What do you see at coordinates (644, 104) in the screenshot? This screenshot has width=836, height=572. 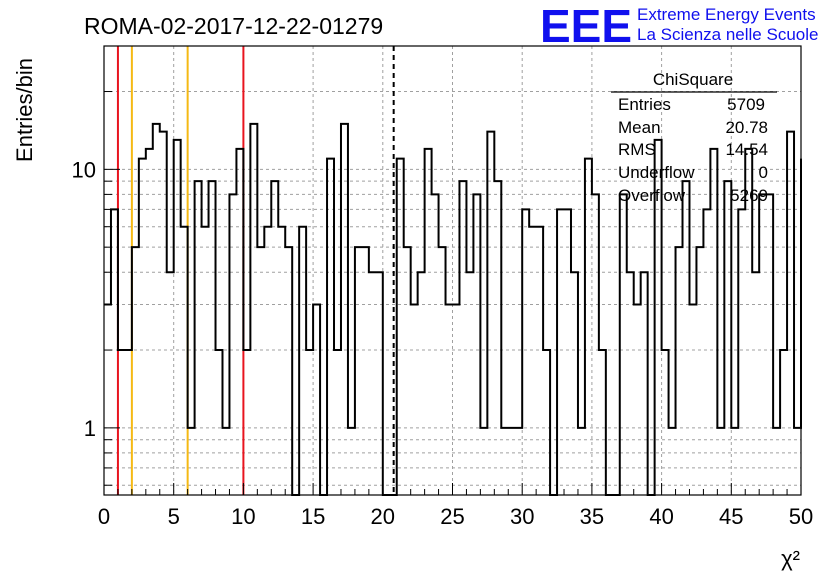 I see `stats-label-entries: Entries` at bounding box center [644, 104].